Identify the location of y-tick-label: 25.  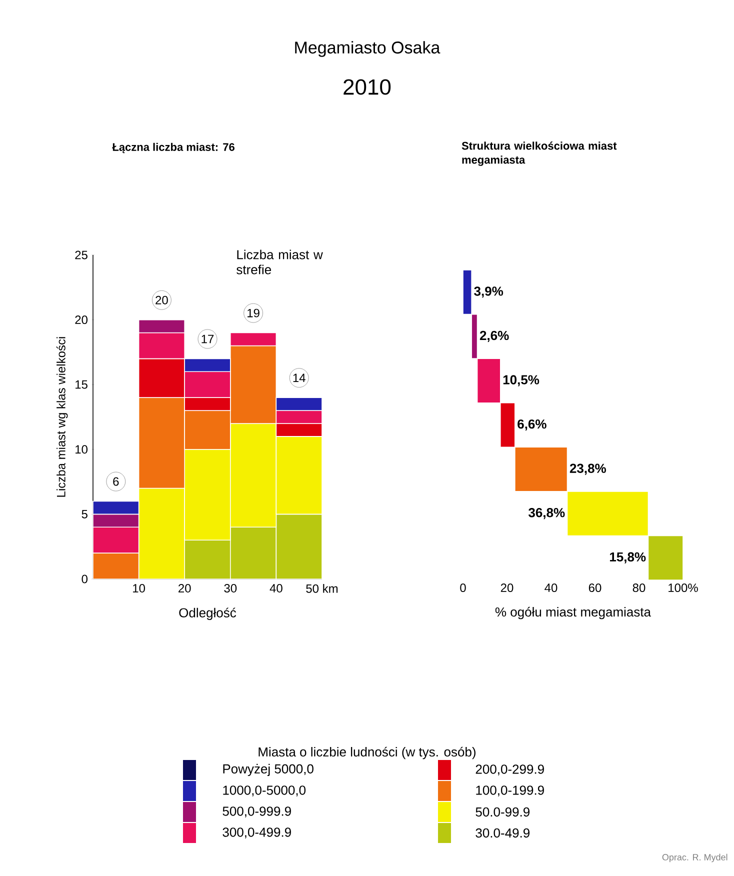
(81, 255).